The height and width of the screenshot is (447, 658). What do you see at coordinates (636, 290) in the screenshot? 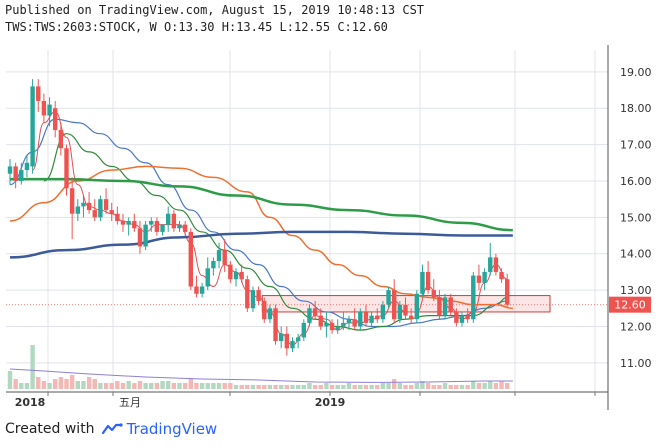
I see `y-tick-label: 13.00` at bounding box center [636, 290].